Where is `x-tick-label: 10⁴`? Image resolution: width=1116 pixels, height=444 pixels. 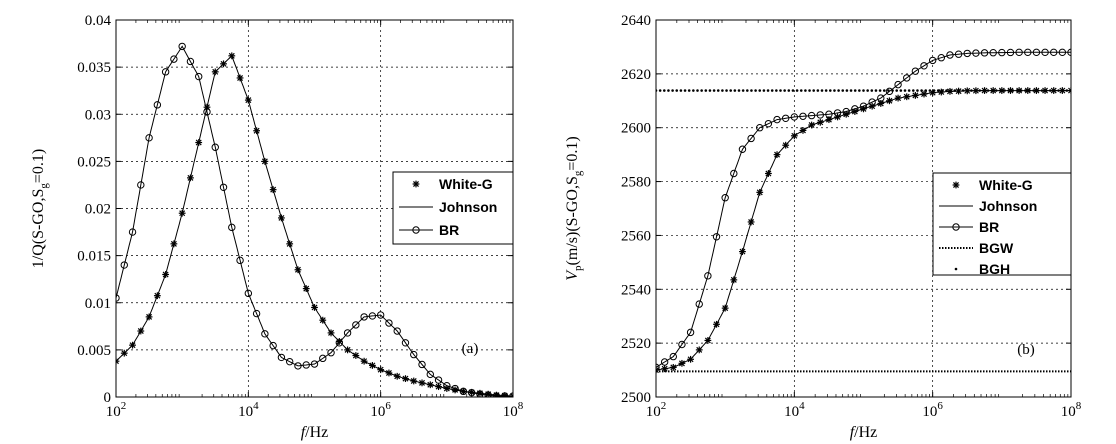
x-tick-label: 10⁴ is located at coordinates (248, 410).